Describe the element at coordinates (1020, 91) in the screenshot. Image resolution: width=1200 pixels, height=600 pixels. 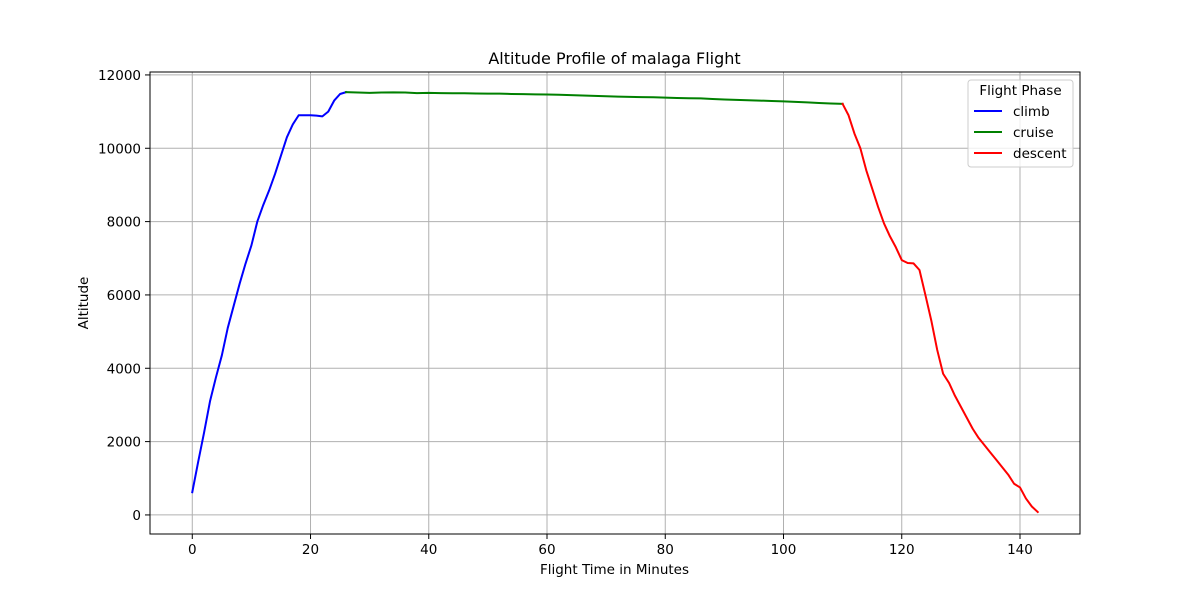
I see `legend-title: Flight Phase` at that location.